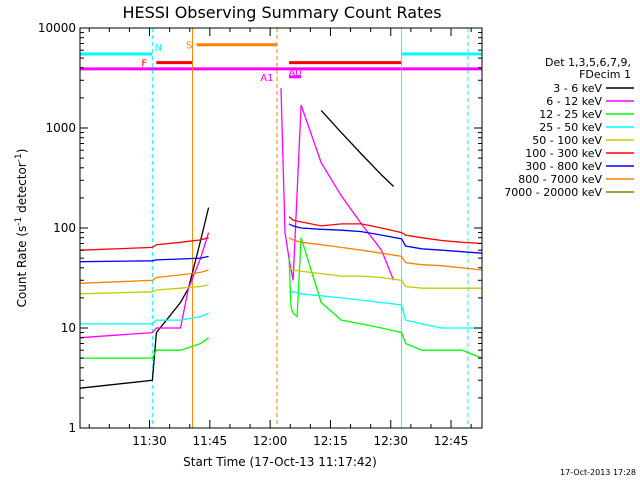 Image resolution: width=640 pixels, height=480 pixels. I want to click on legend-entry-label: 6 - 12 keV, so click(574, 101).